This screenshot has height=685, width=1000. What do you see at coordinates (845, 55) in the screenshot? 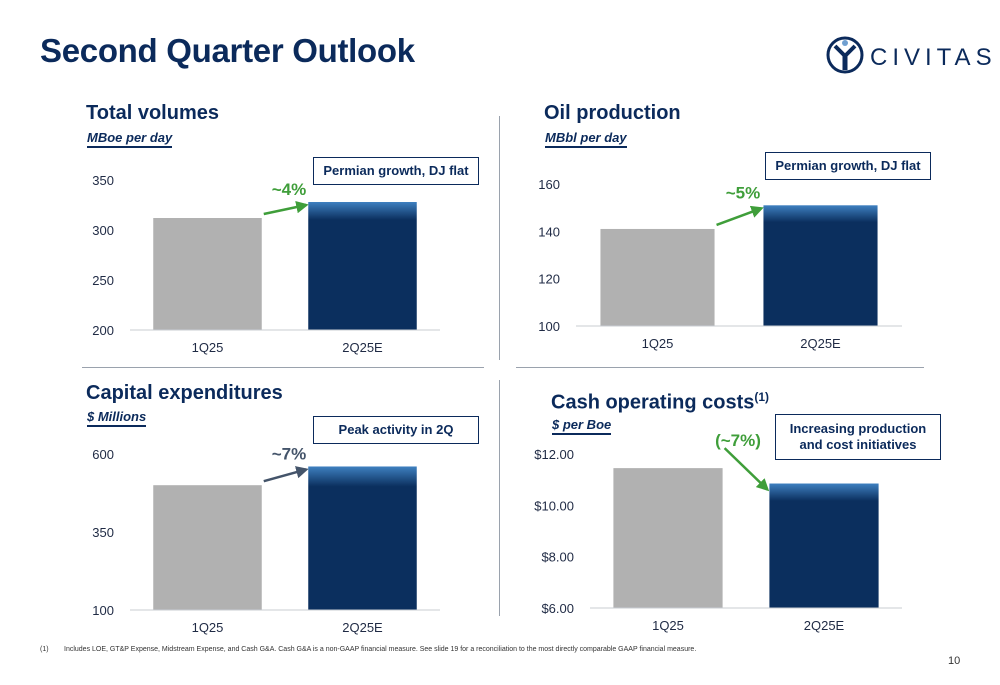
I see `civitas-logo-icon` at bounding box center [845, 55].